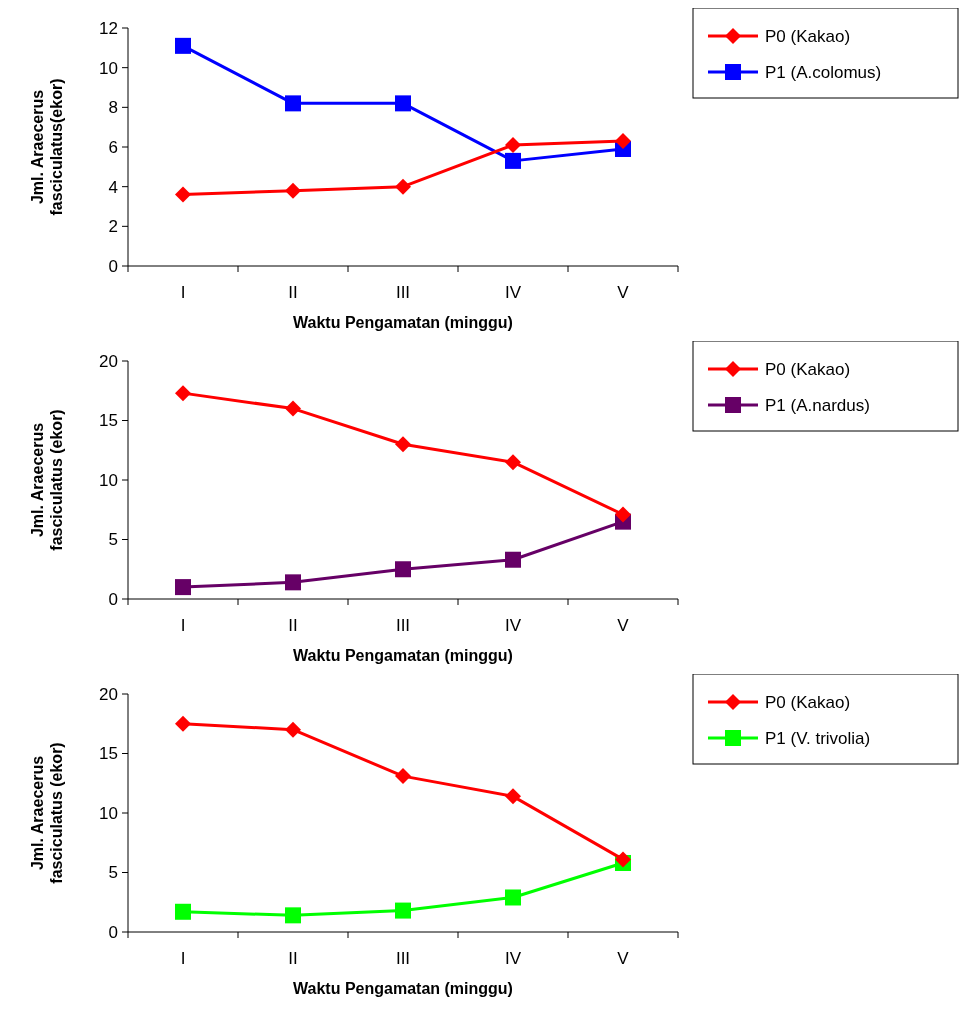 The height and width of the screenshot is (1021, 976). What do you see at coordinates (823, 72) in the screenshot?
I see `legend-label: P1 (A.colomus)` at bounding box center [823, 72].